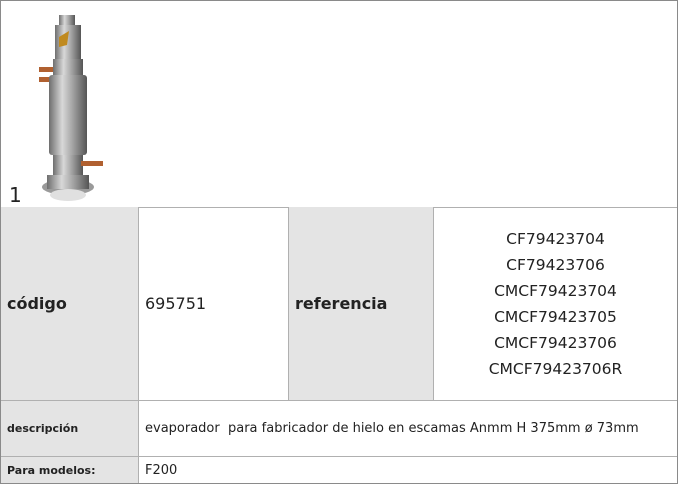 This screenshot has width=678, height=484. What do you see at coordinates (361, 304) in the screenshot?
I see `label-cell: referencia` at bounding box center [361, 304].